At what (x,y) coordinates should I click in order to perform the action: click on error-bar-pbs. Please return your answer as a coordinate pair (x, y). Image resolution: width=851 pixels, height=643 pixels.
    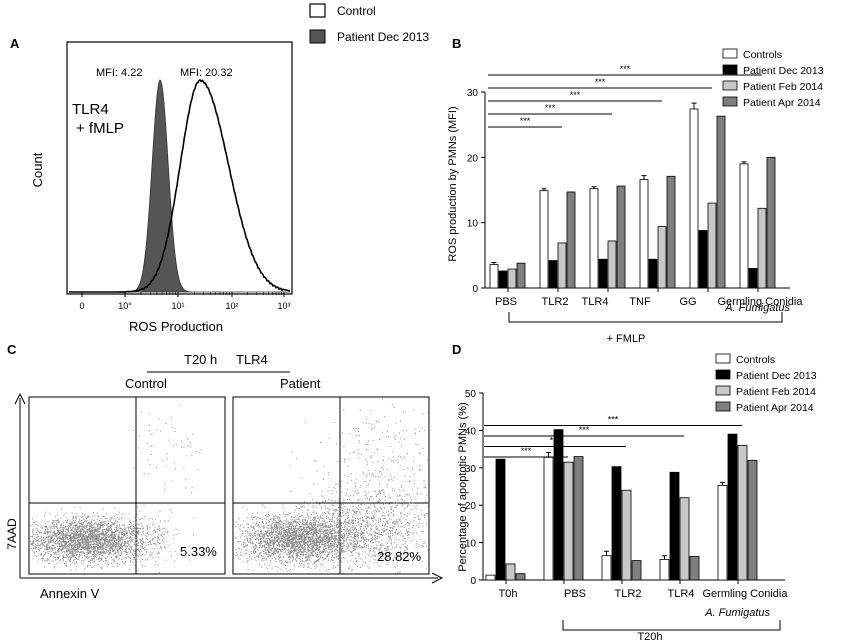
    Looking at the image, I should click on (548, 454).